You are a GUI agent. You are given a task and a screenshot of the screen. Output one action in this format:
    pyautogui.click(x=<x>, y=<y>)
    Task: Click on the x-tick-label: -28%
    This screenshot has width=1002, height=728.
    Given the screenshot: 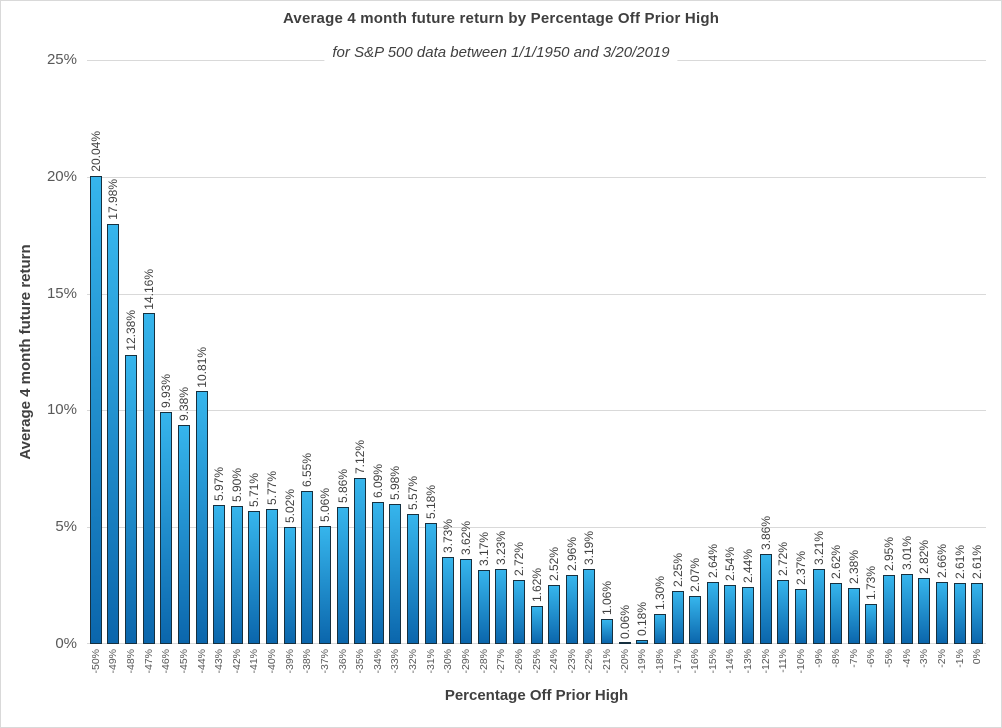 What is the action you would take?
    pyautogui.click(x=483, y=661)
    